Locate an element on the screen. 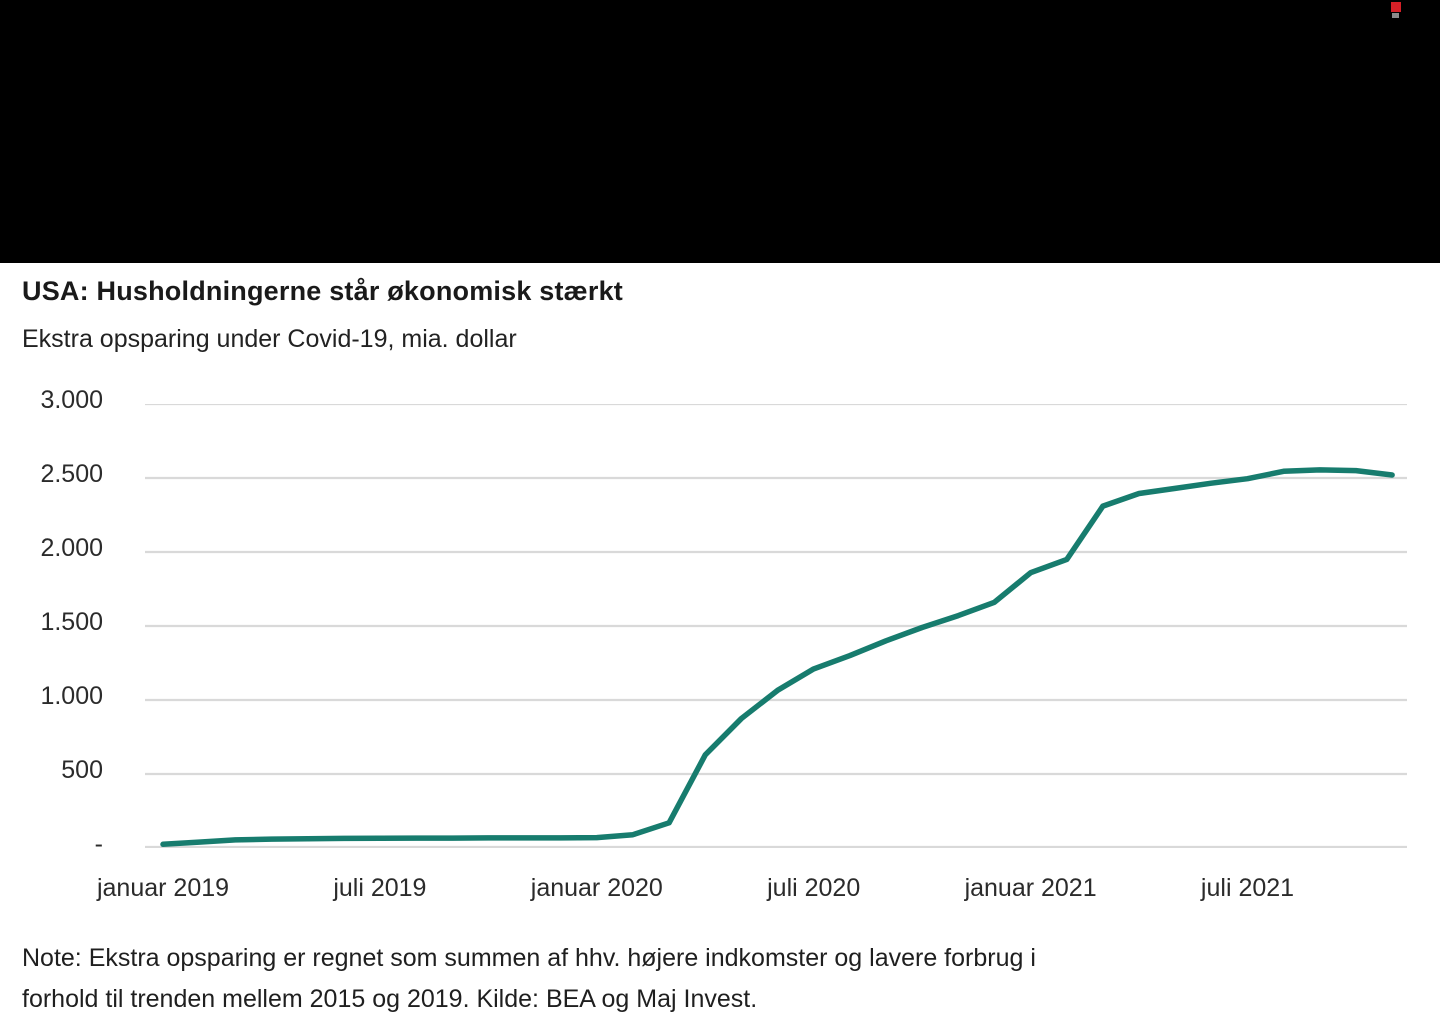 Image resolution: width=1440 pixels, height=1027 pixels. y-tick-label-2500: 2.500 is located at coordinates (71, 474).